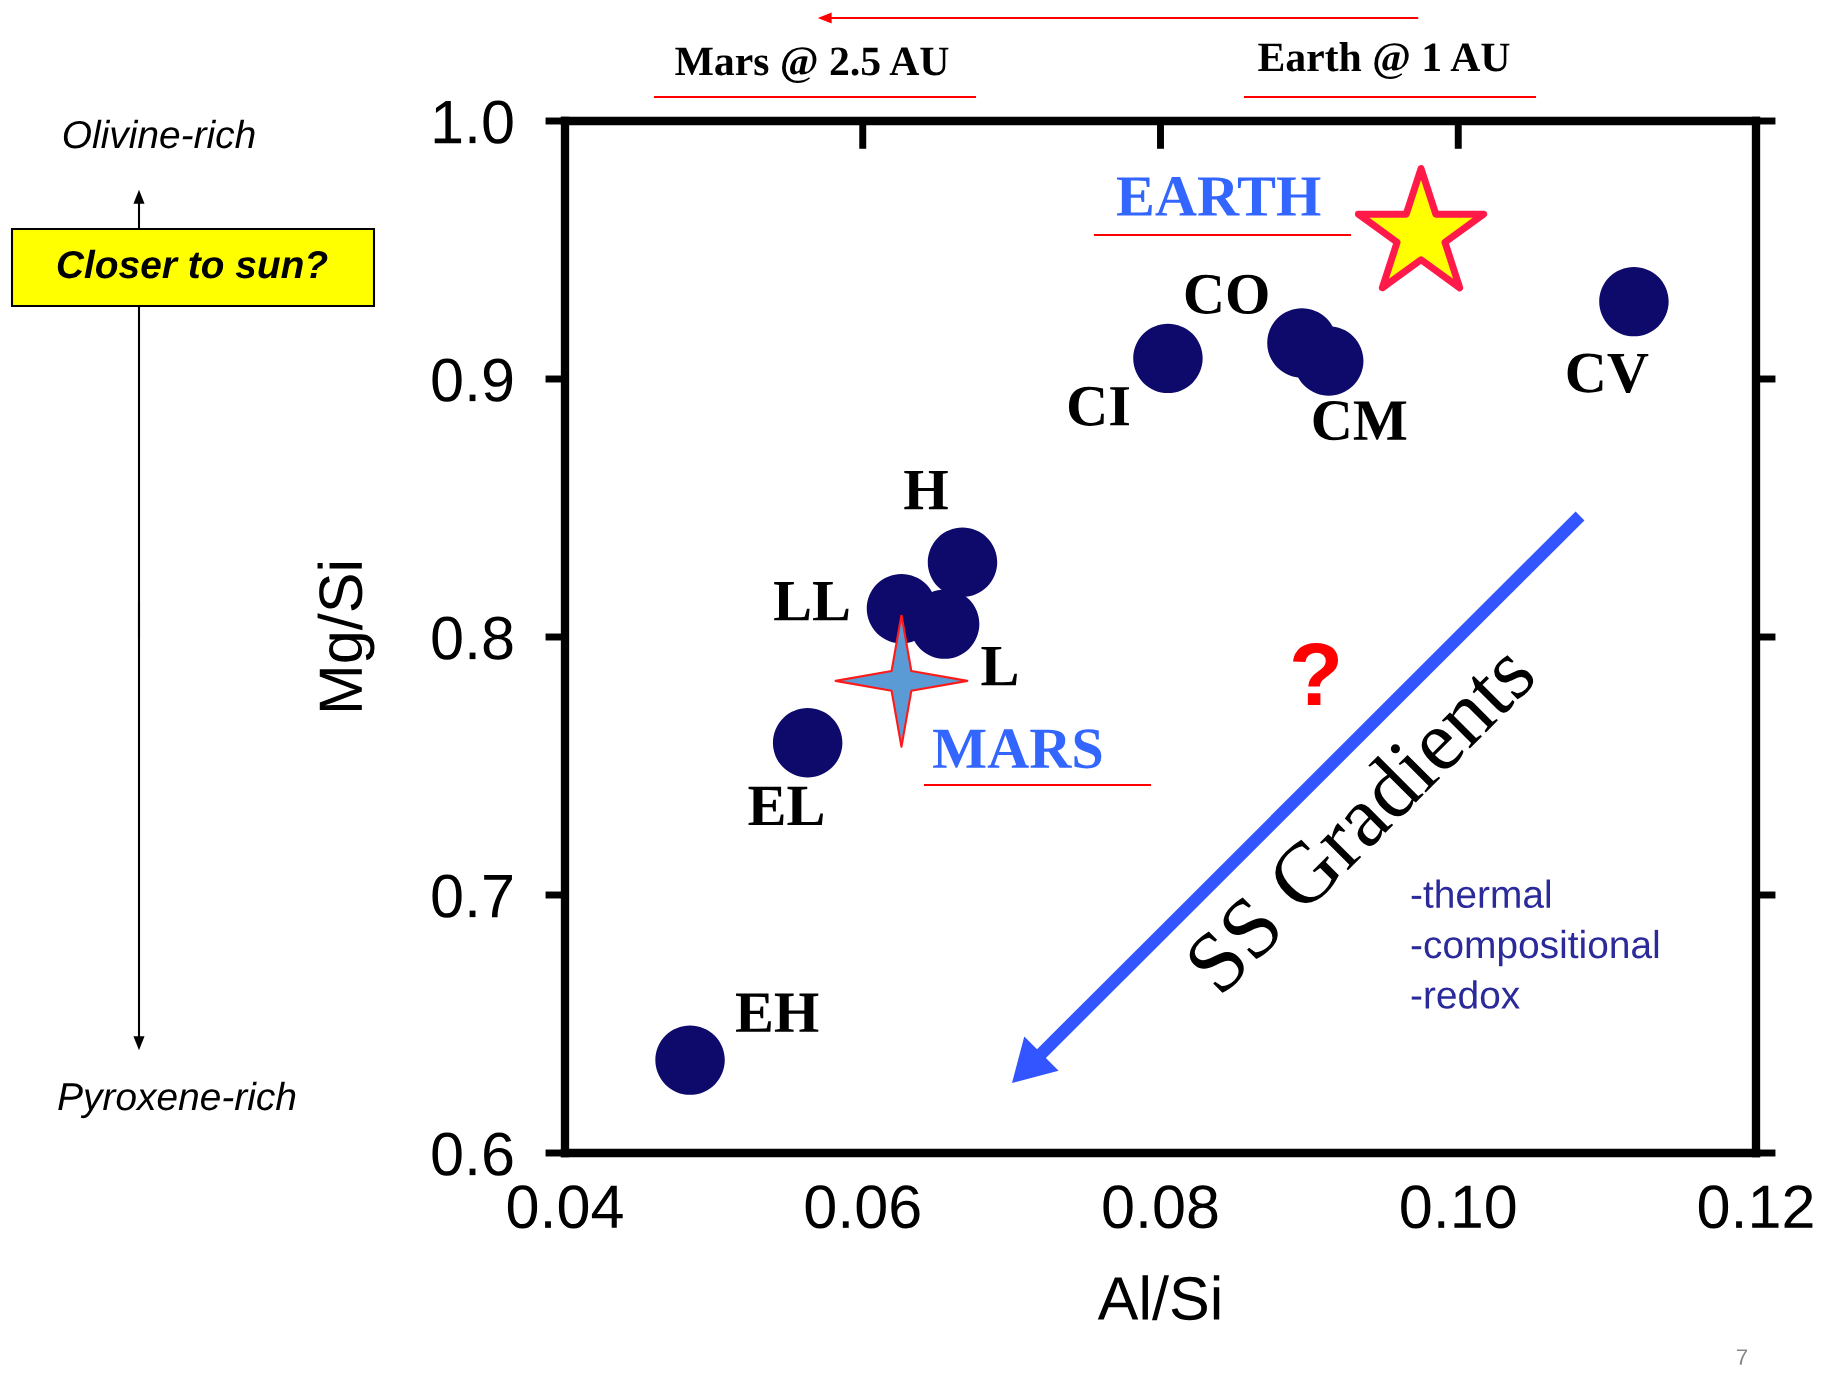  I want to click on annotation: L, so click(999, 666).